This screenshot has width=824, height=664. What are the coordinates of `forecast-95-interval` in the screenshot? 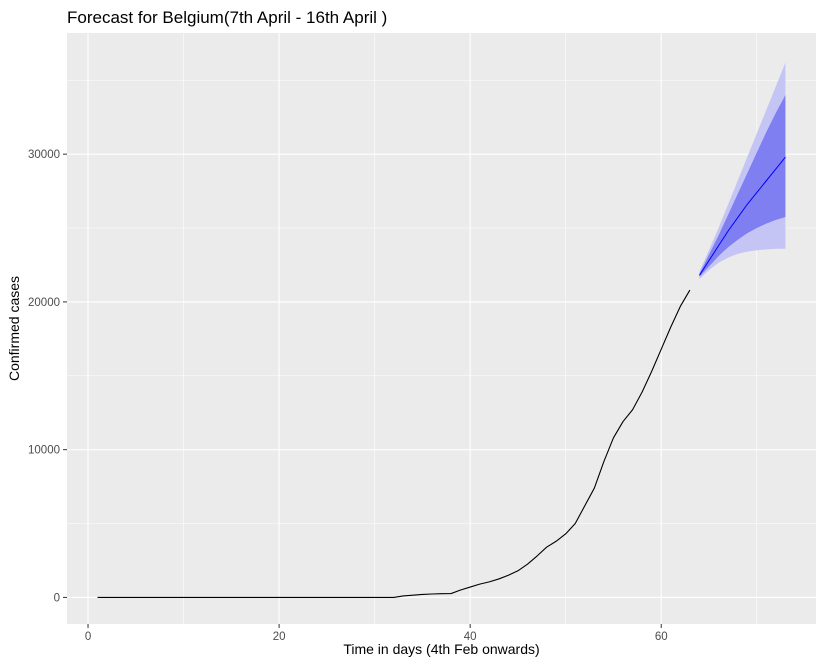 It's located at (742, 170).